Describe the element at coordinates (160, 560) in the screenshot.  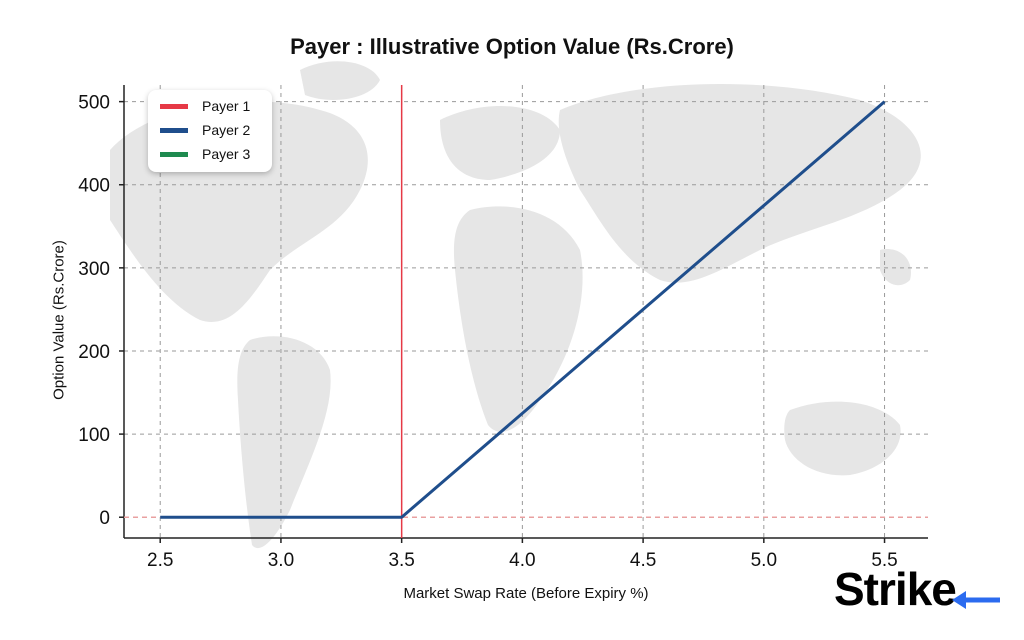
I see `x-tick-label: 2.5` at that location.